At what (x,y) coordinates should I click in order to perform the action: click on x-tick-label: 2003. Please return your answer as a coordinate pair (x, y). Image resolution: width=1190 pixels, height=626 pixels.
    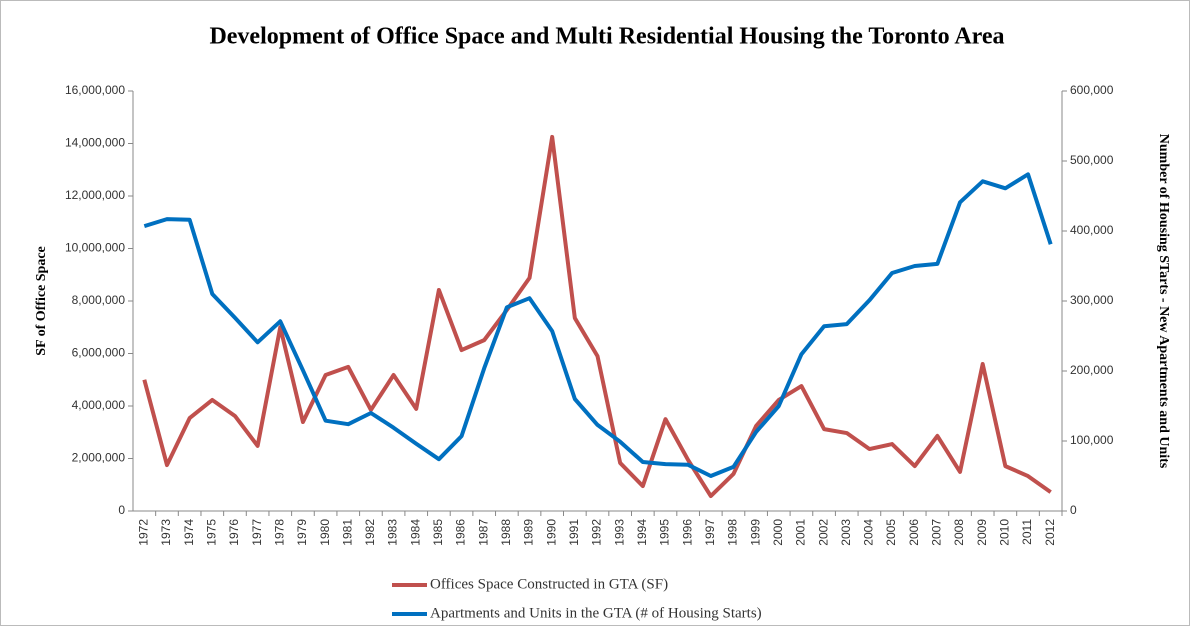
    Looking at the image, I should click on (846, 532).